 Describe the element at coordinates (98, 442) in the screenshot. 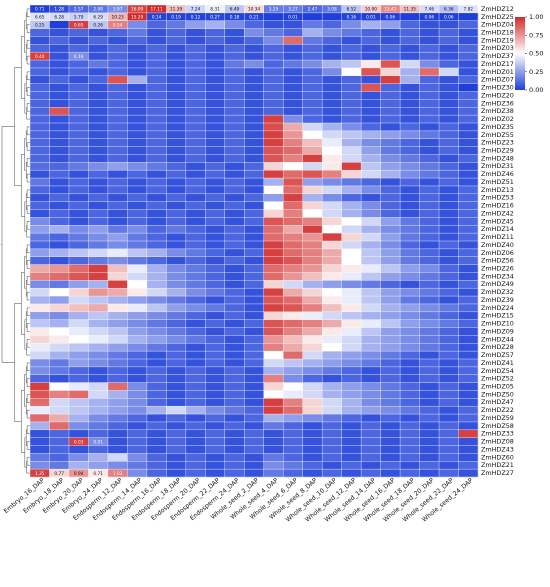

I see `cell-value-label: 0.01` at that location.